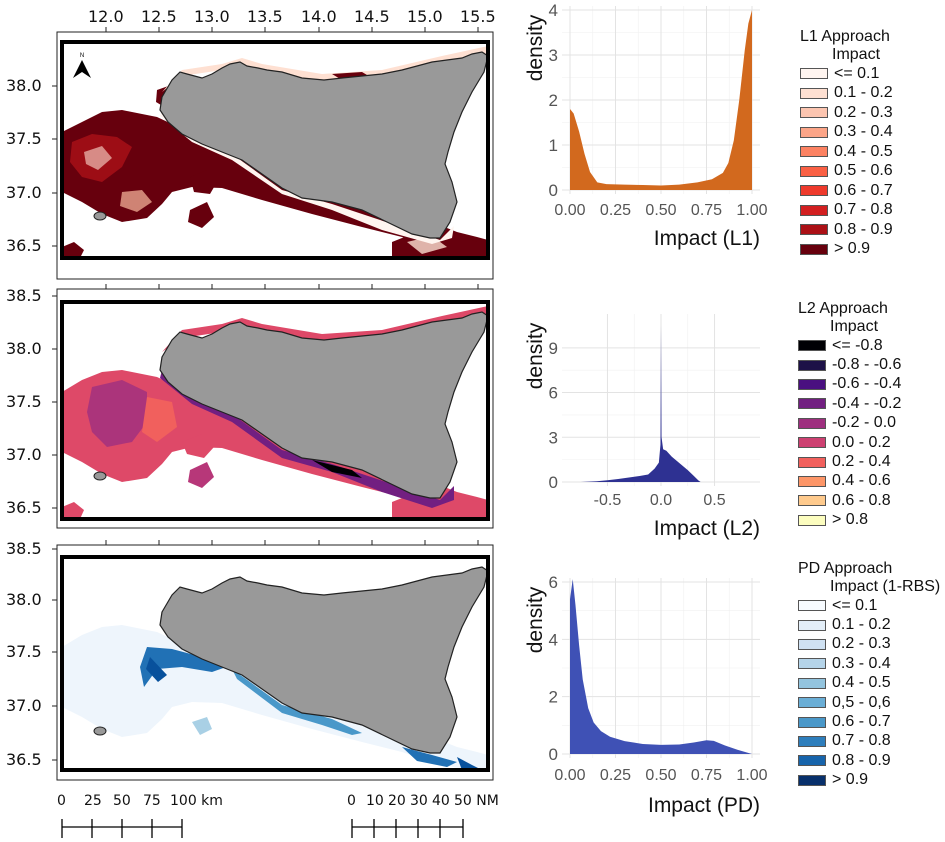 The width and height of the screenshot is (945, 842). What do you see at coordinates (275, 150) in the screenshot?
I see `map-panel-l1-neatline` at bounding box center [275, 150].